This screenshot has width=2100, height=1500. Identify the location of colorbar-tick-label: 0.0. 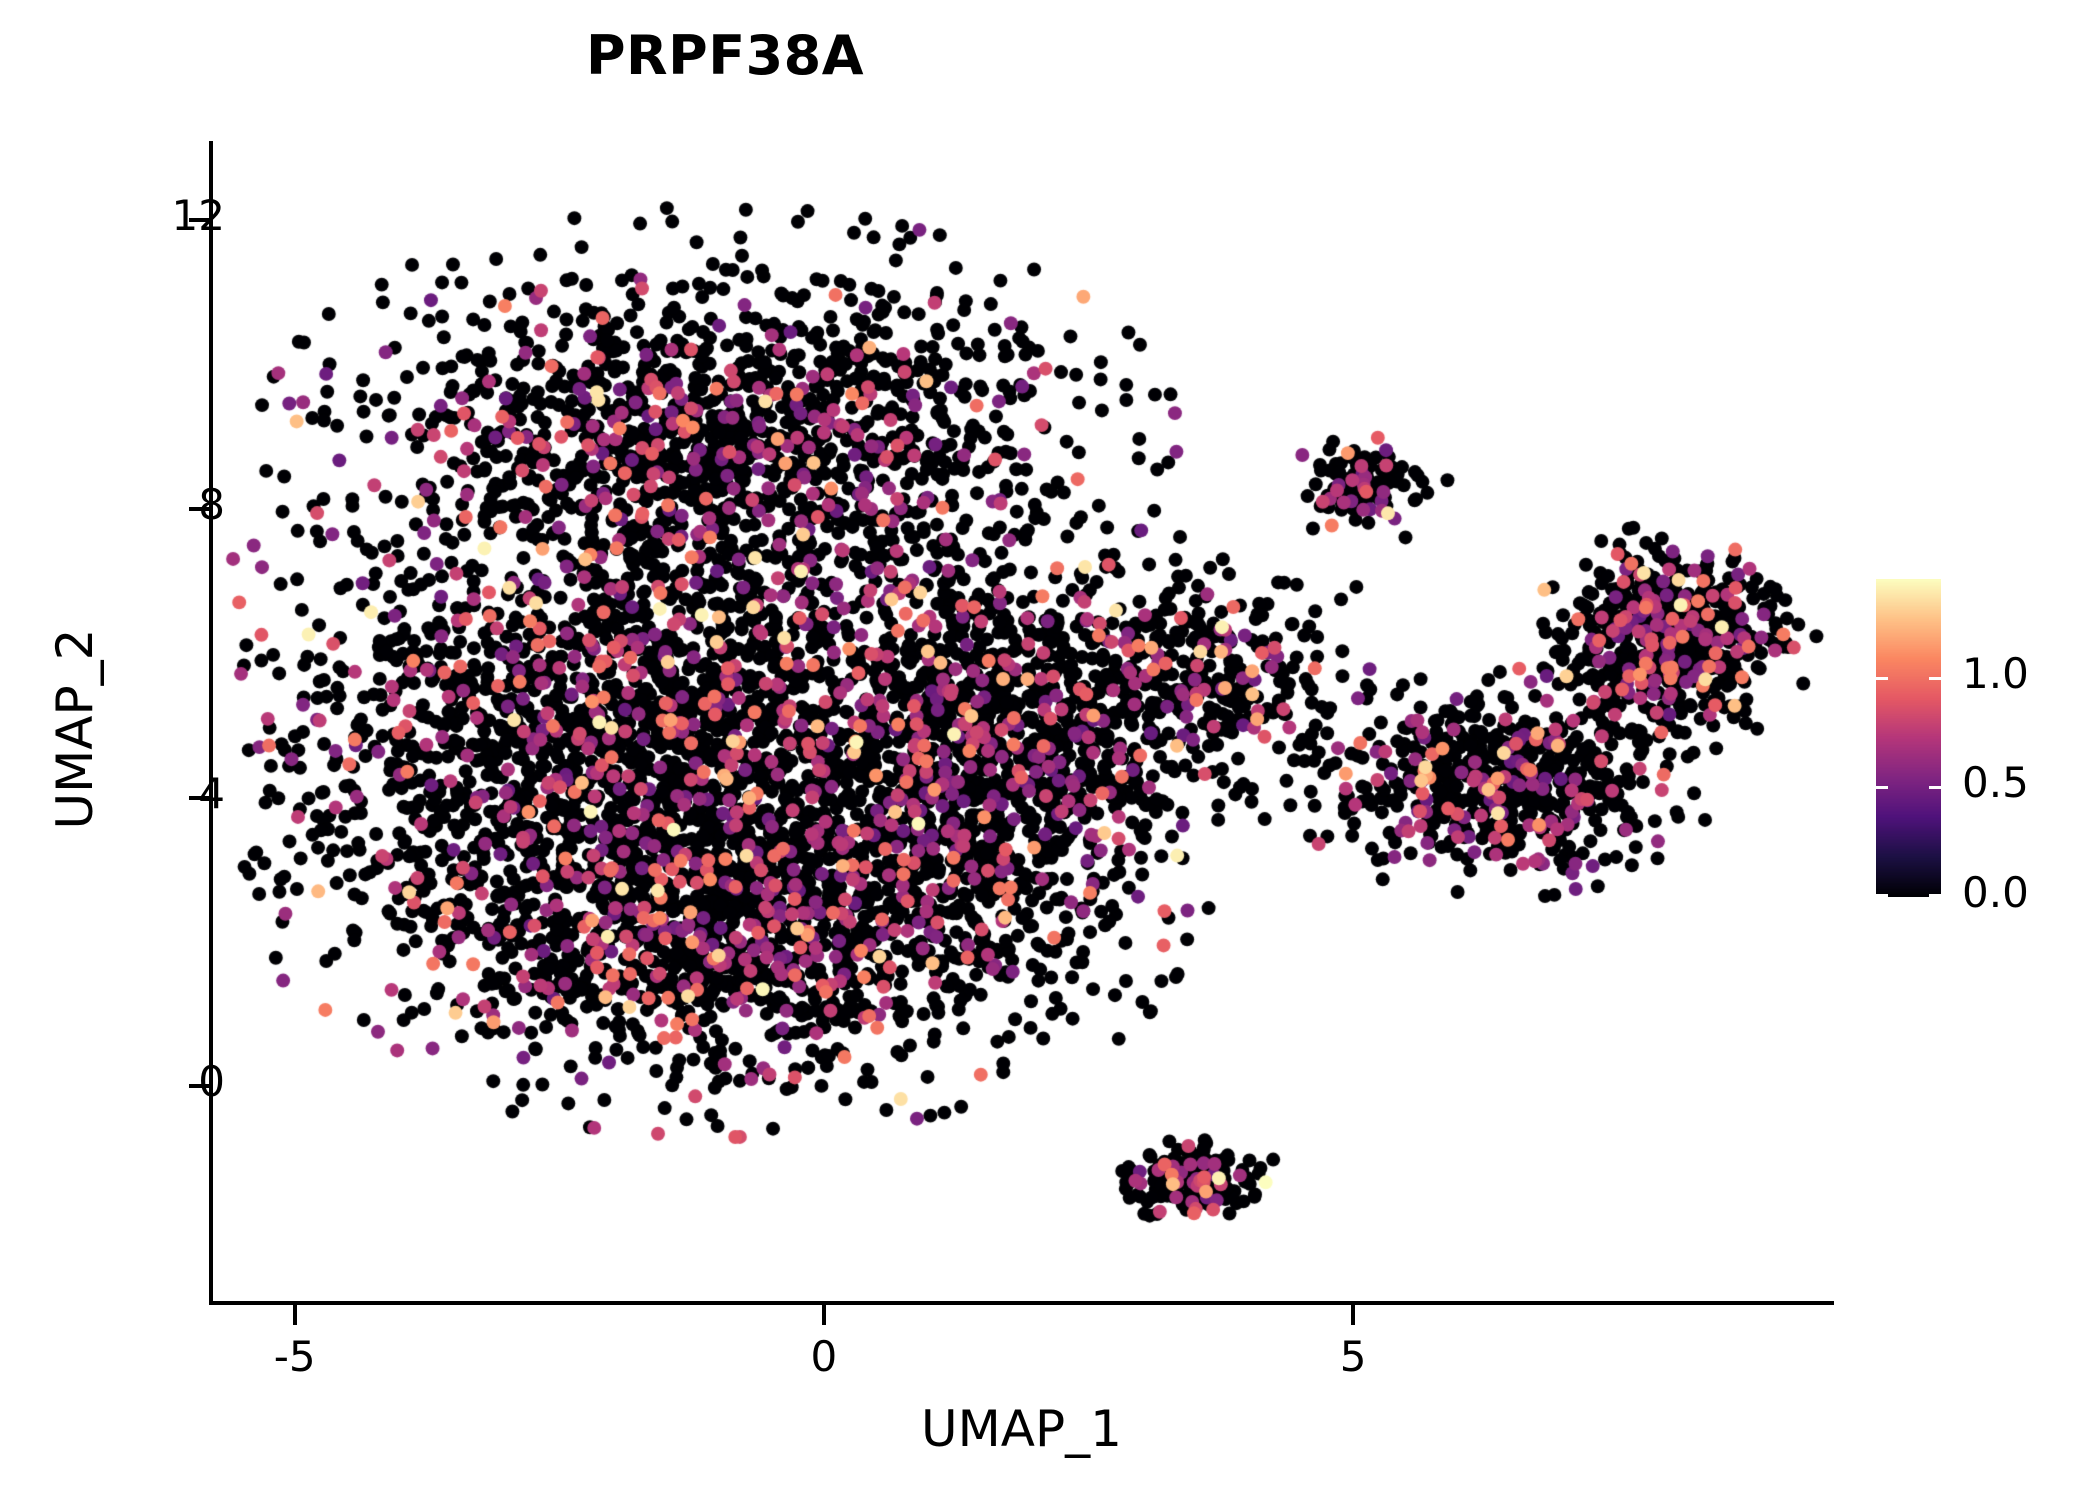
(1995, 892).